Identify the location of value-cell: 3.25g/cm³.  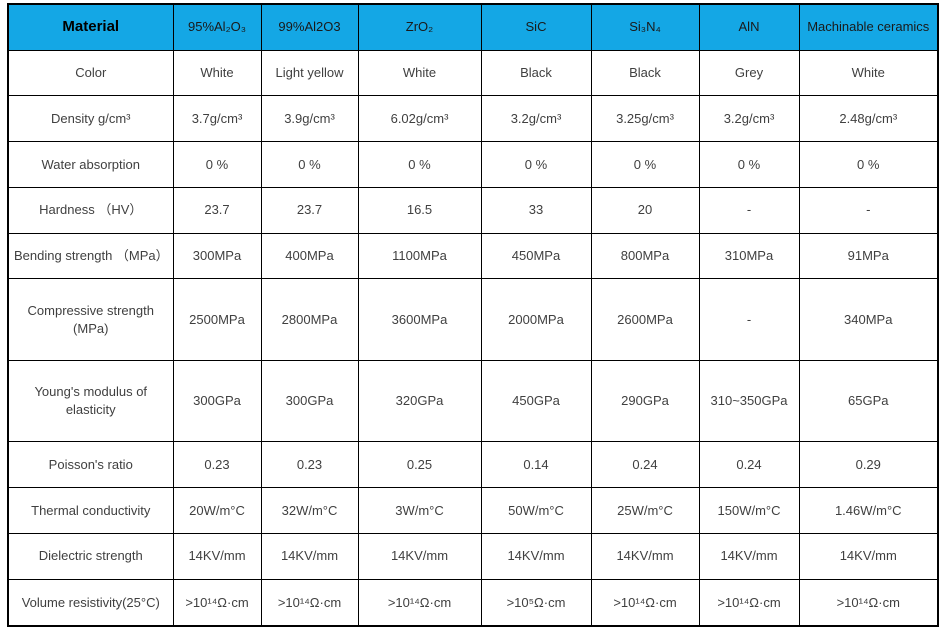
(645, 119).